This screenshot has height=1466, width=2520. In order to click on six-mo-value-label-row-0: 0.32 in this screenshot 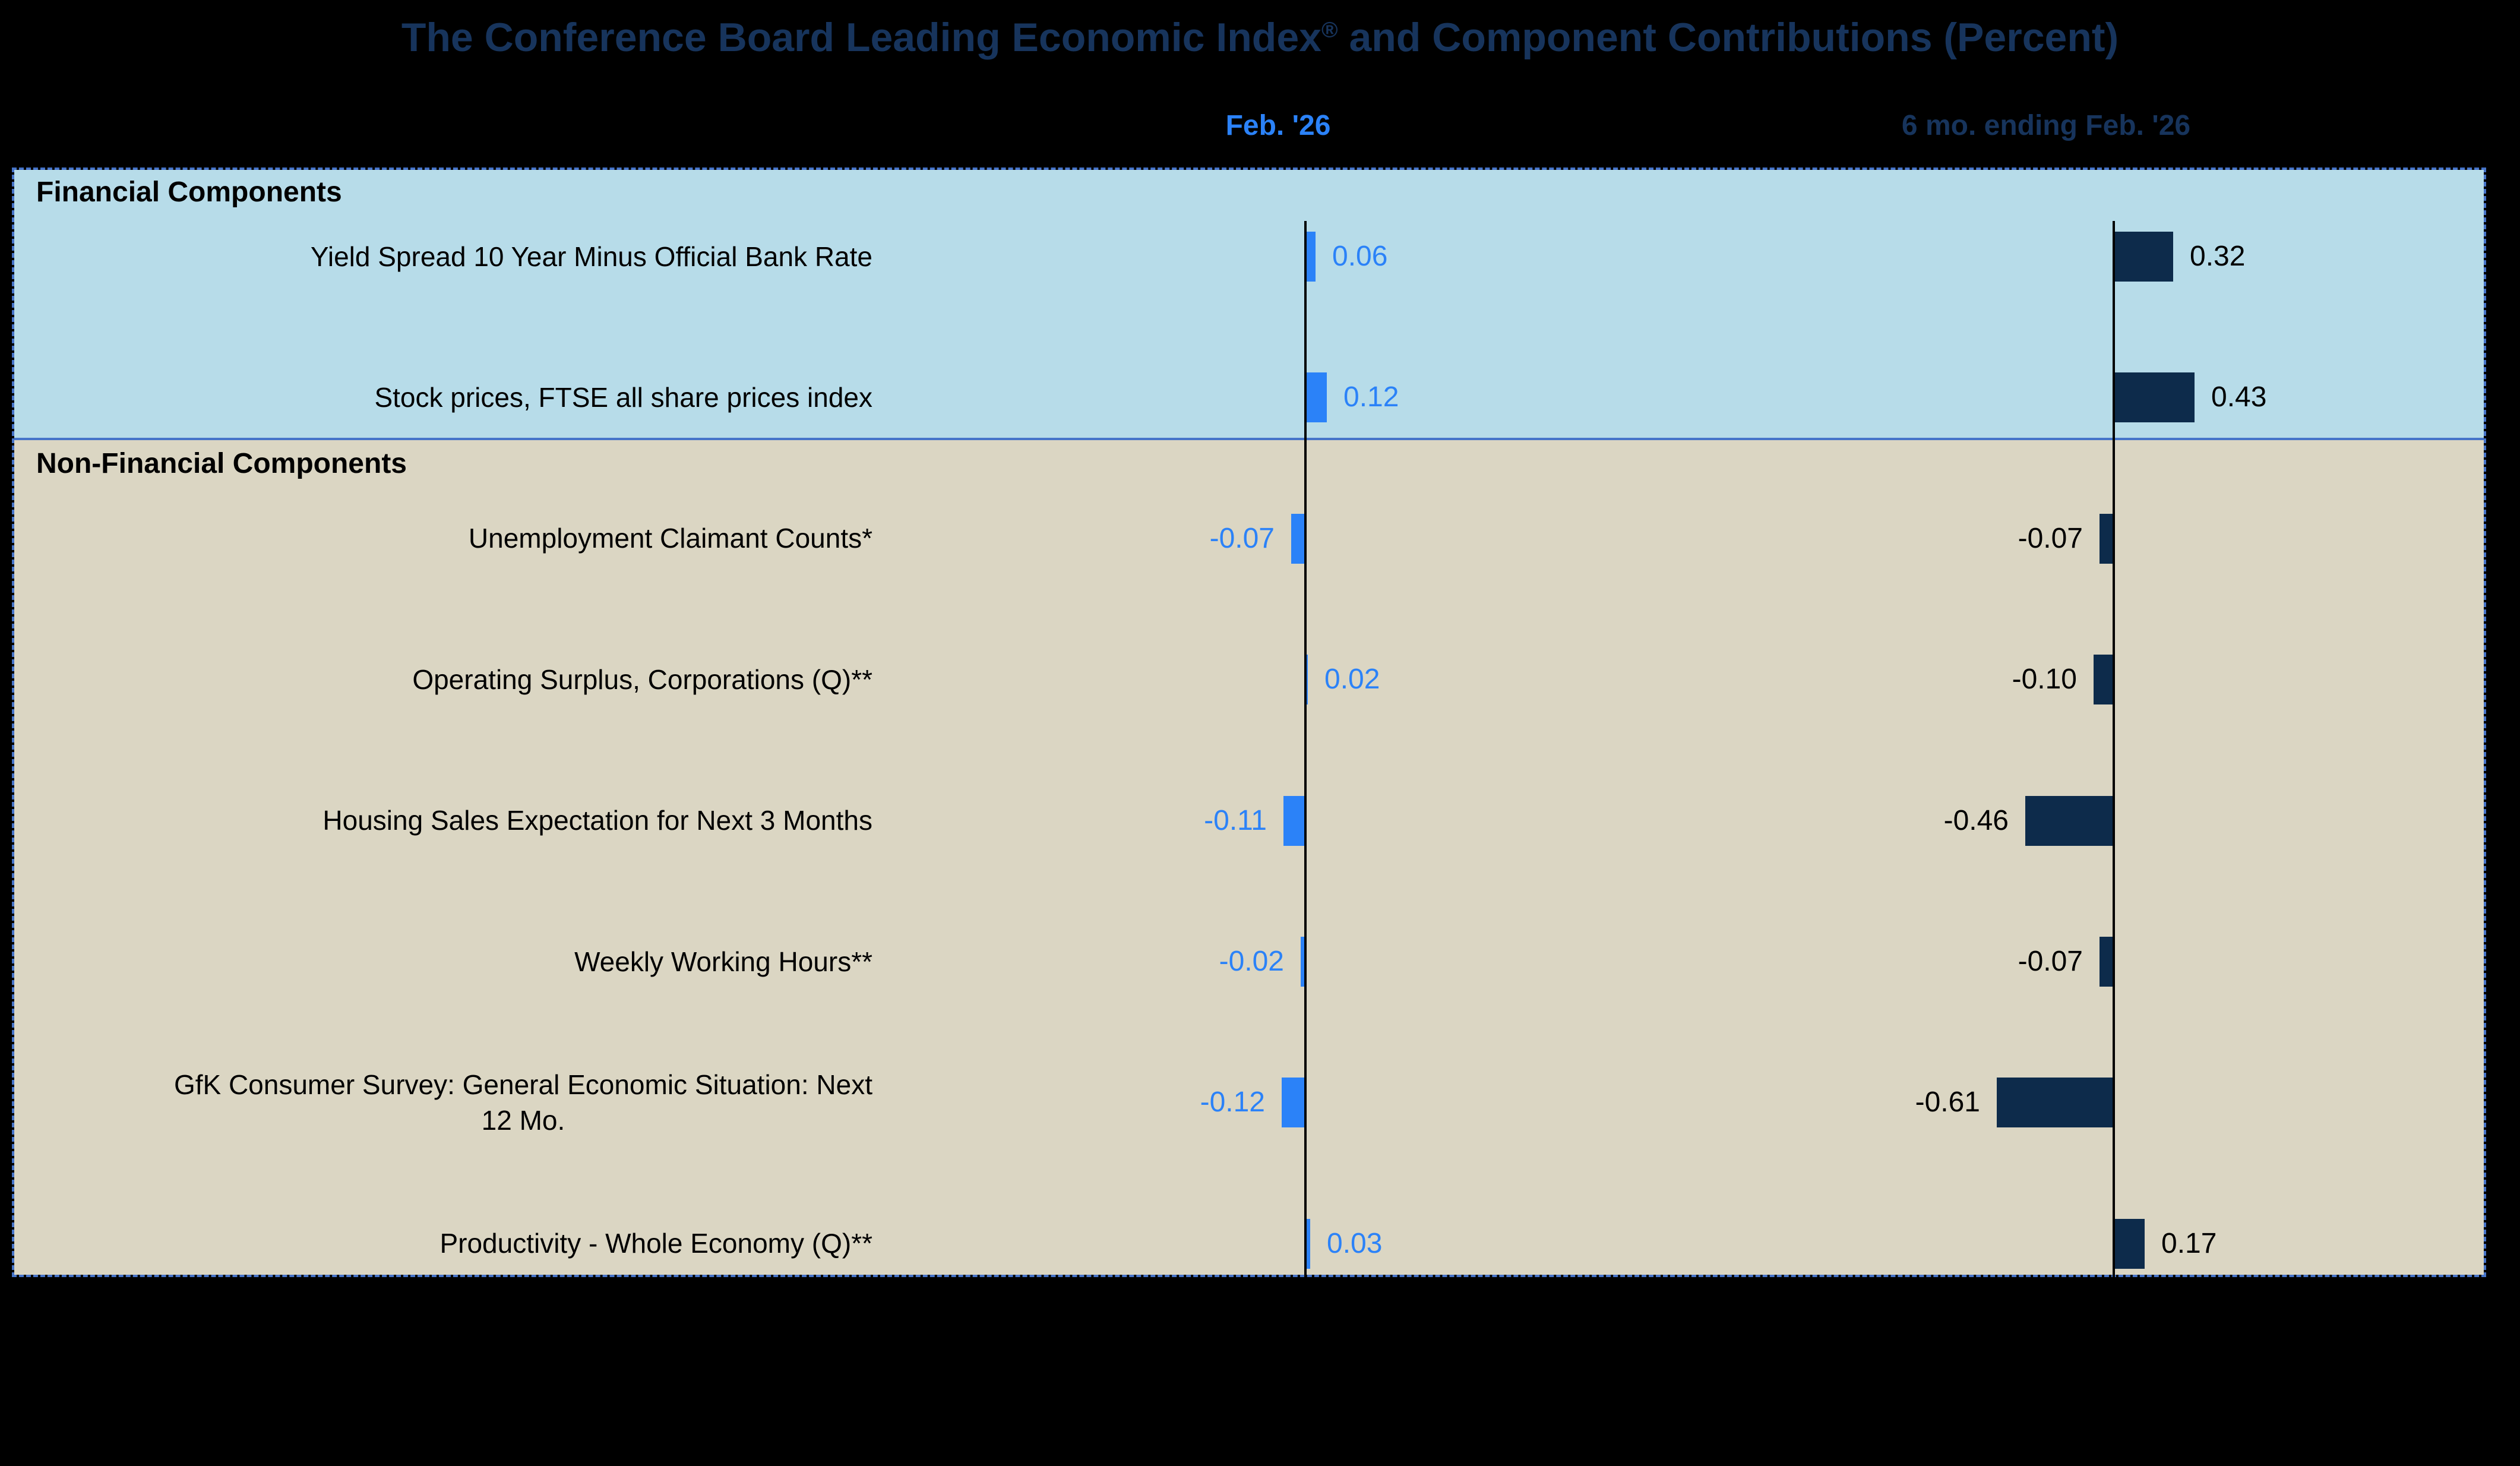, I will do `click(2218, 256)`.